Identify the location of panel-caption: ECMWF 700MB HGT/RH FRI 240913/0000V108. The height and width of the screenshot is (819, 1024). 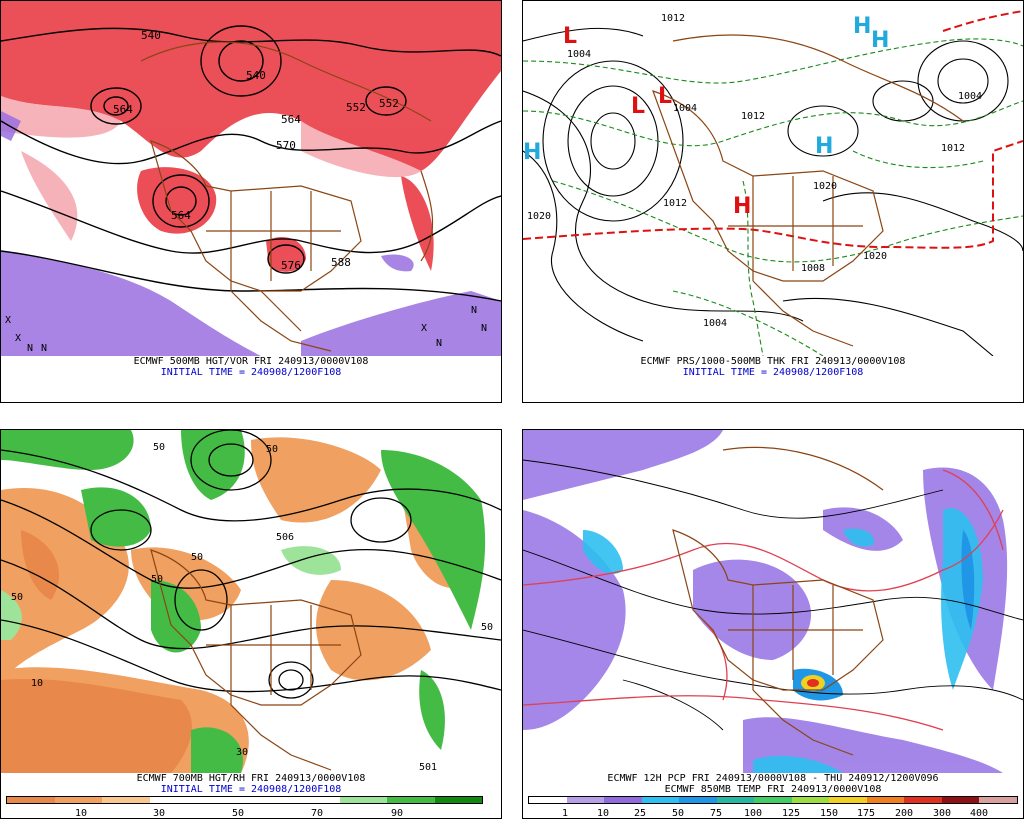
(251, 778).